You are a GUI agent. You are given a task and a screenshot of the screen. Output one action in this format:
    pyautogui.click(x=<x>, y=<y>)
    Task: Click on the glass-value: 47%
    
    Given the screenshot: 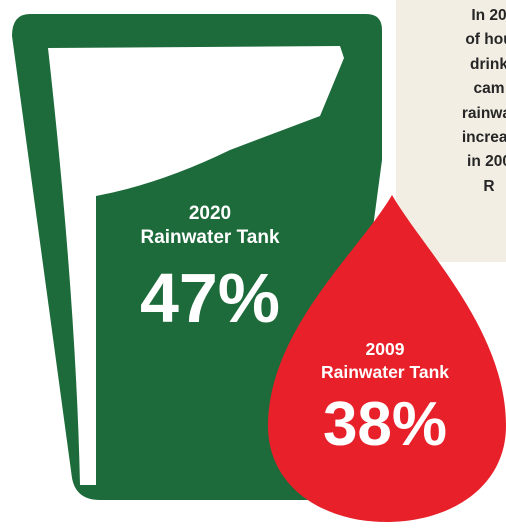 What is the action you would take?
    pyautogui.click(x=210, y=298)
    